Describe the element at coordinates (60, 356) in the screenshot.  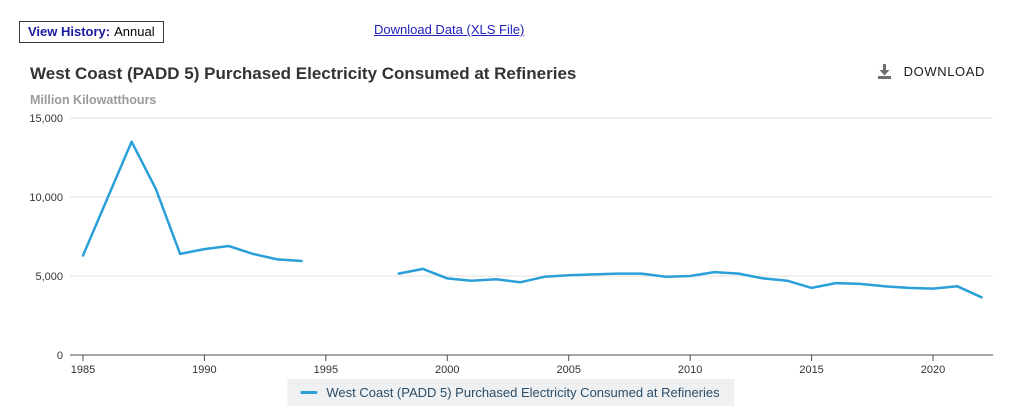
I see `y-axis-tick-label: 0` at that location.